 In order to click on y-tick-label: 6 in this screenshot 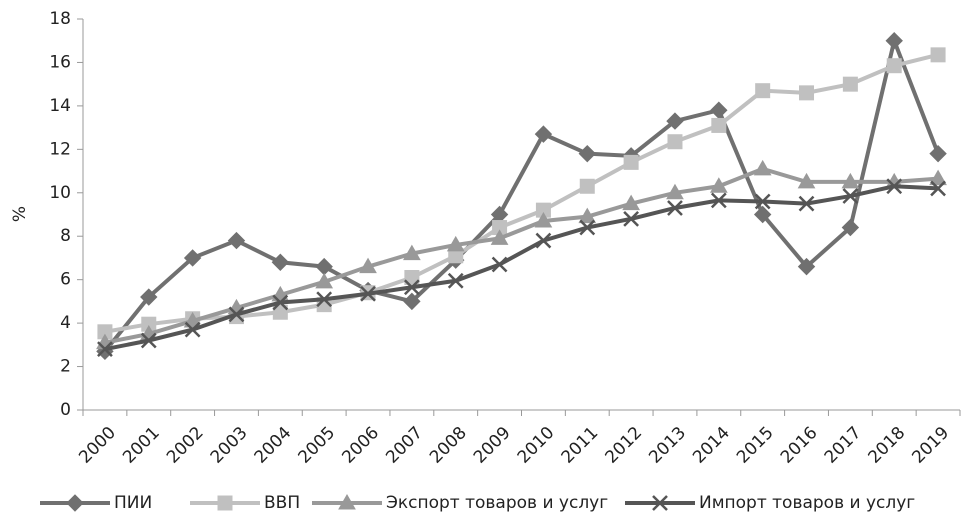, I will do `click(65, 280)`.